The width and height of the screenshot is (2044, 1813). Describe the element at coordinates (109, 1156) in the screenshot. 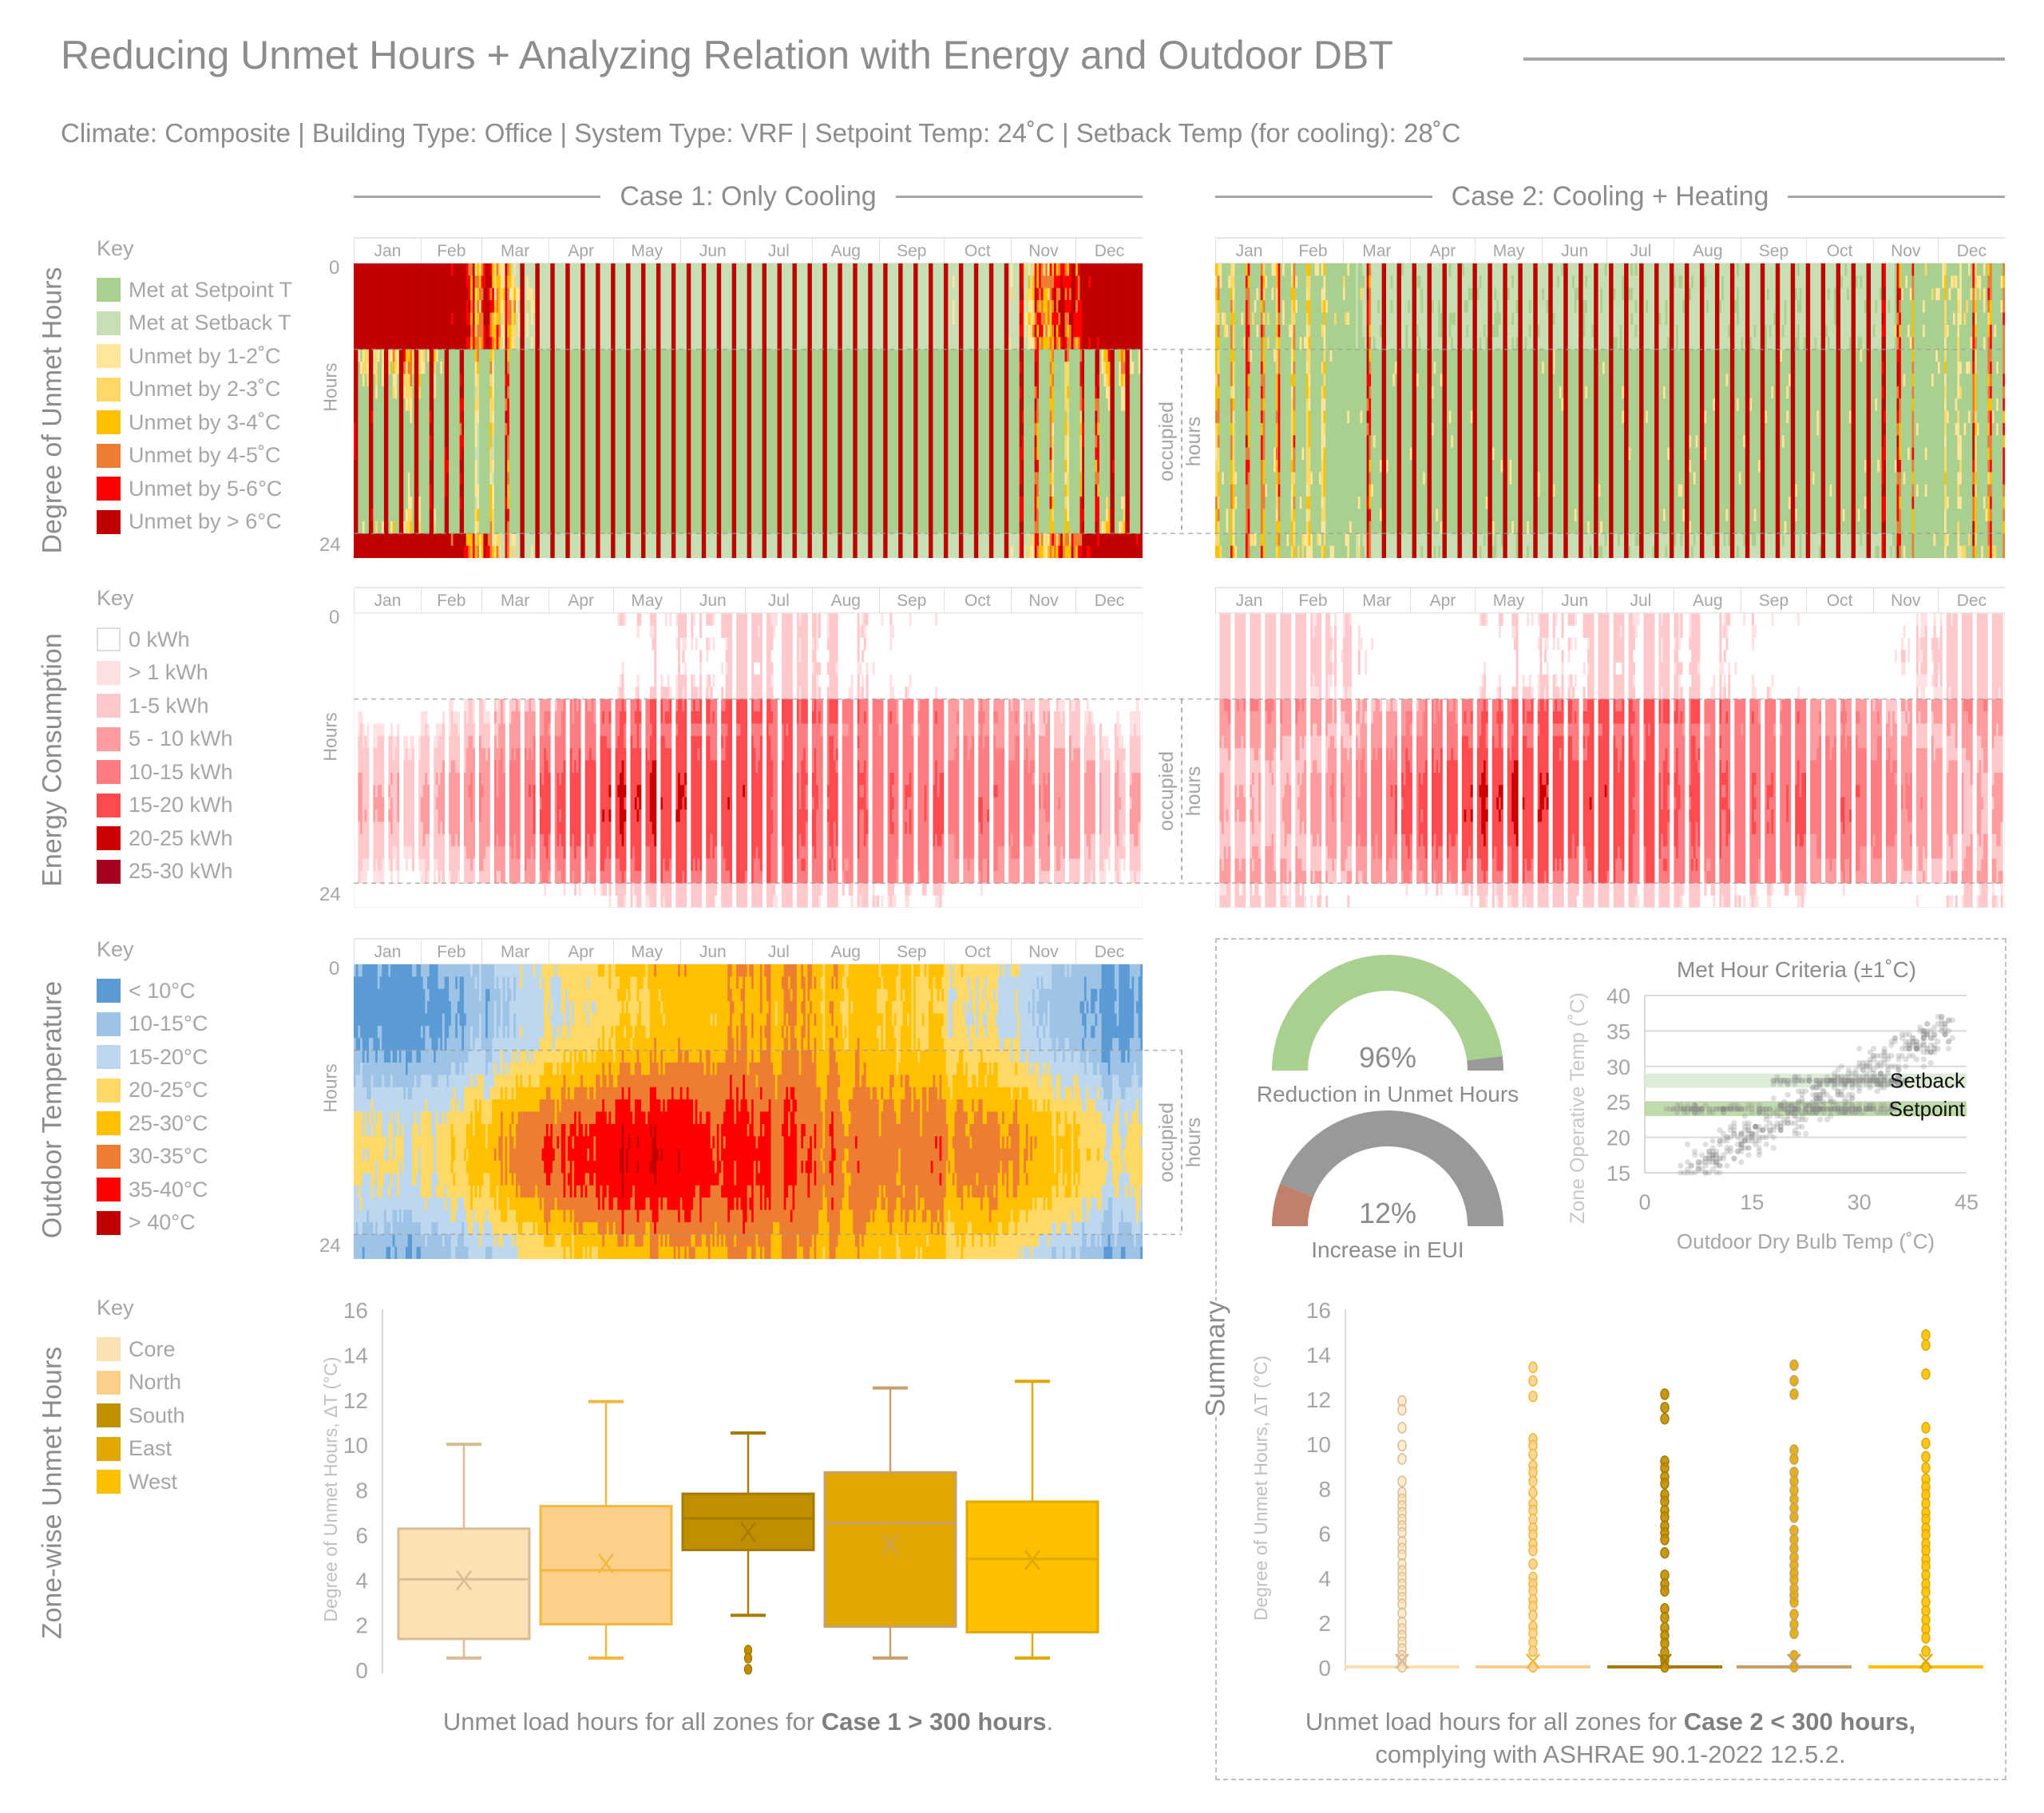

I see `legend-swatch` at that location.